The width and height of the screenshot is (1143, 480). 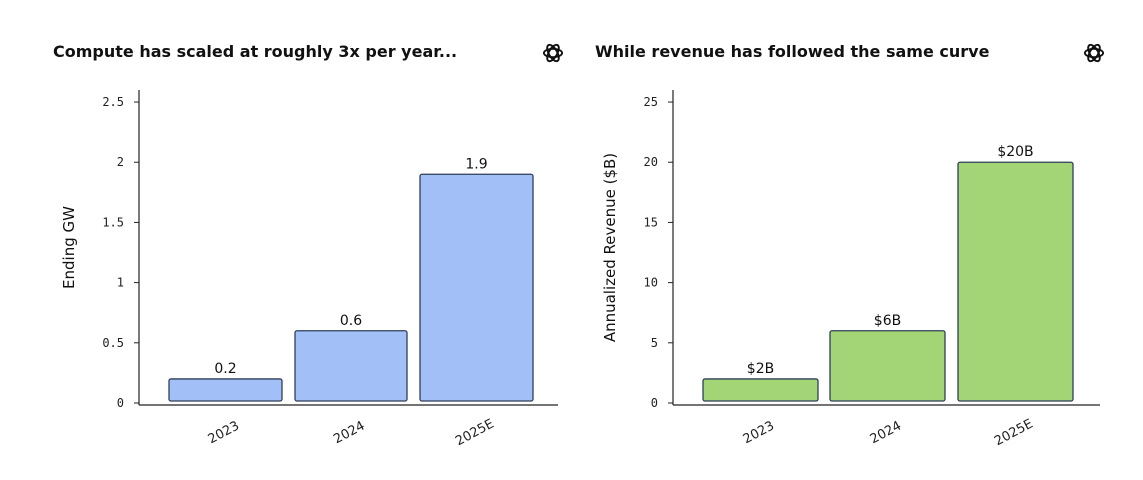 I want to click on compute-y-tick-label: 1, so click(x=120, y=283).